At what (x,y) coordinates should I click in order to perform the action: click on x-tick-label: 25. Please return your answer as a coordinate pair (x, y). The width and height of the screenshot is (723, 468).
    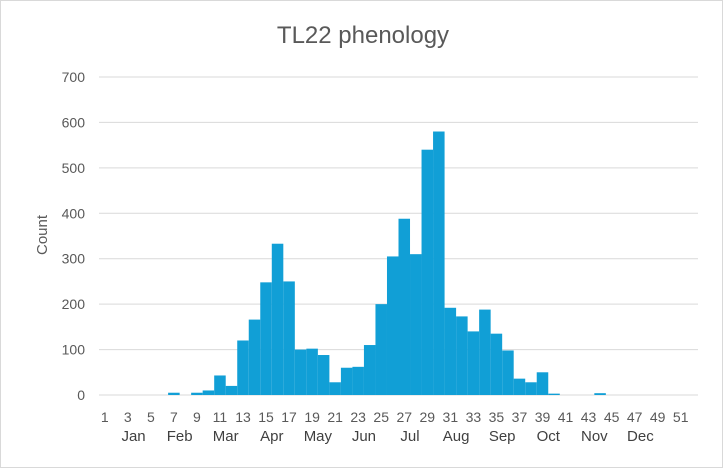
    Looking at the image, I should click on (381, 417).